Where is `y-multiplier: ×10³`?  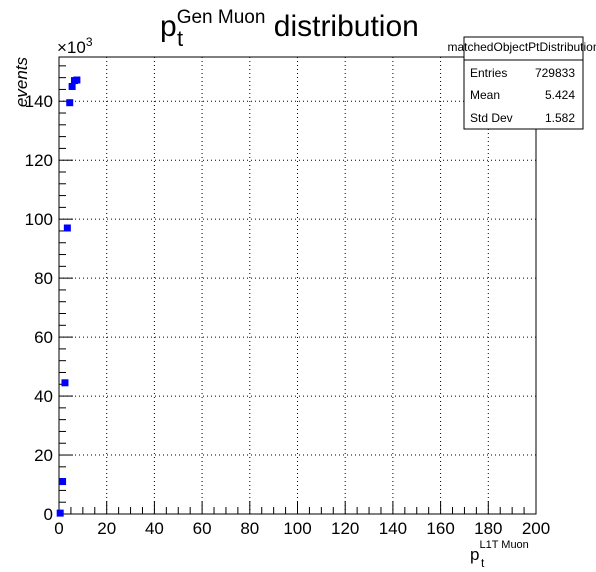
y-multiplier: ×10³ is located at coordinates (75, 46).